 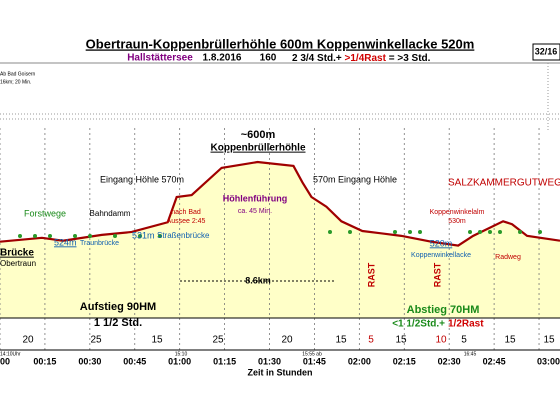 What do you see at coordinates (269, 361) in the screenshot?
I see `x-tick-label: 01:30` at bounding box center [269, 361].